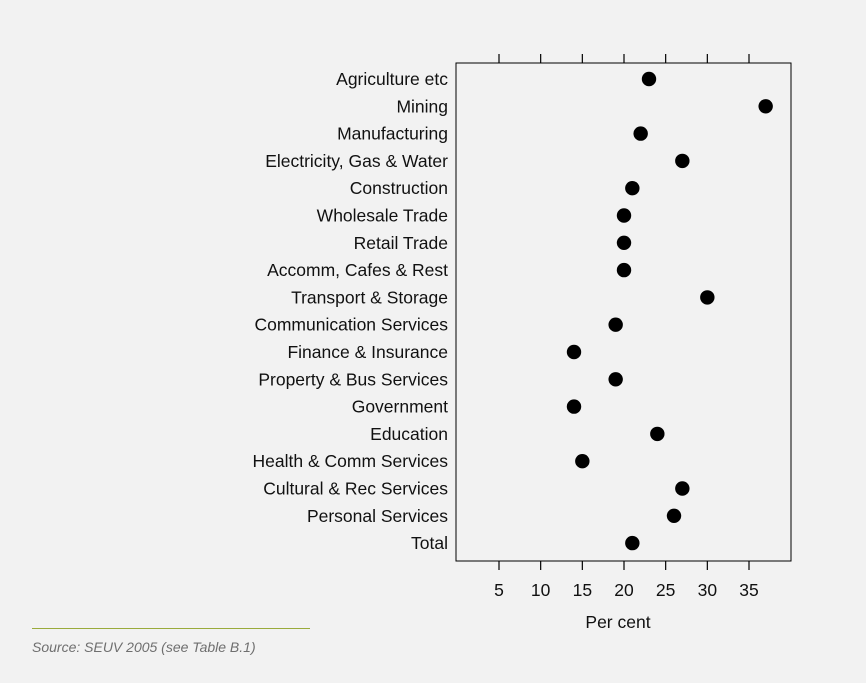 The width and height of the screenshot is (866, 683). What do you see at coordinates (422, 106) in the screenshot?
I see `category-label: Mining` at bounding box center [422, 106].